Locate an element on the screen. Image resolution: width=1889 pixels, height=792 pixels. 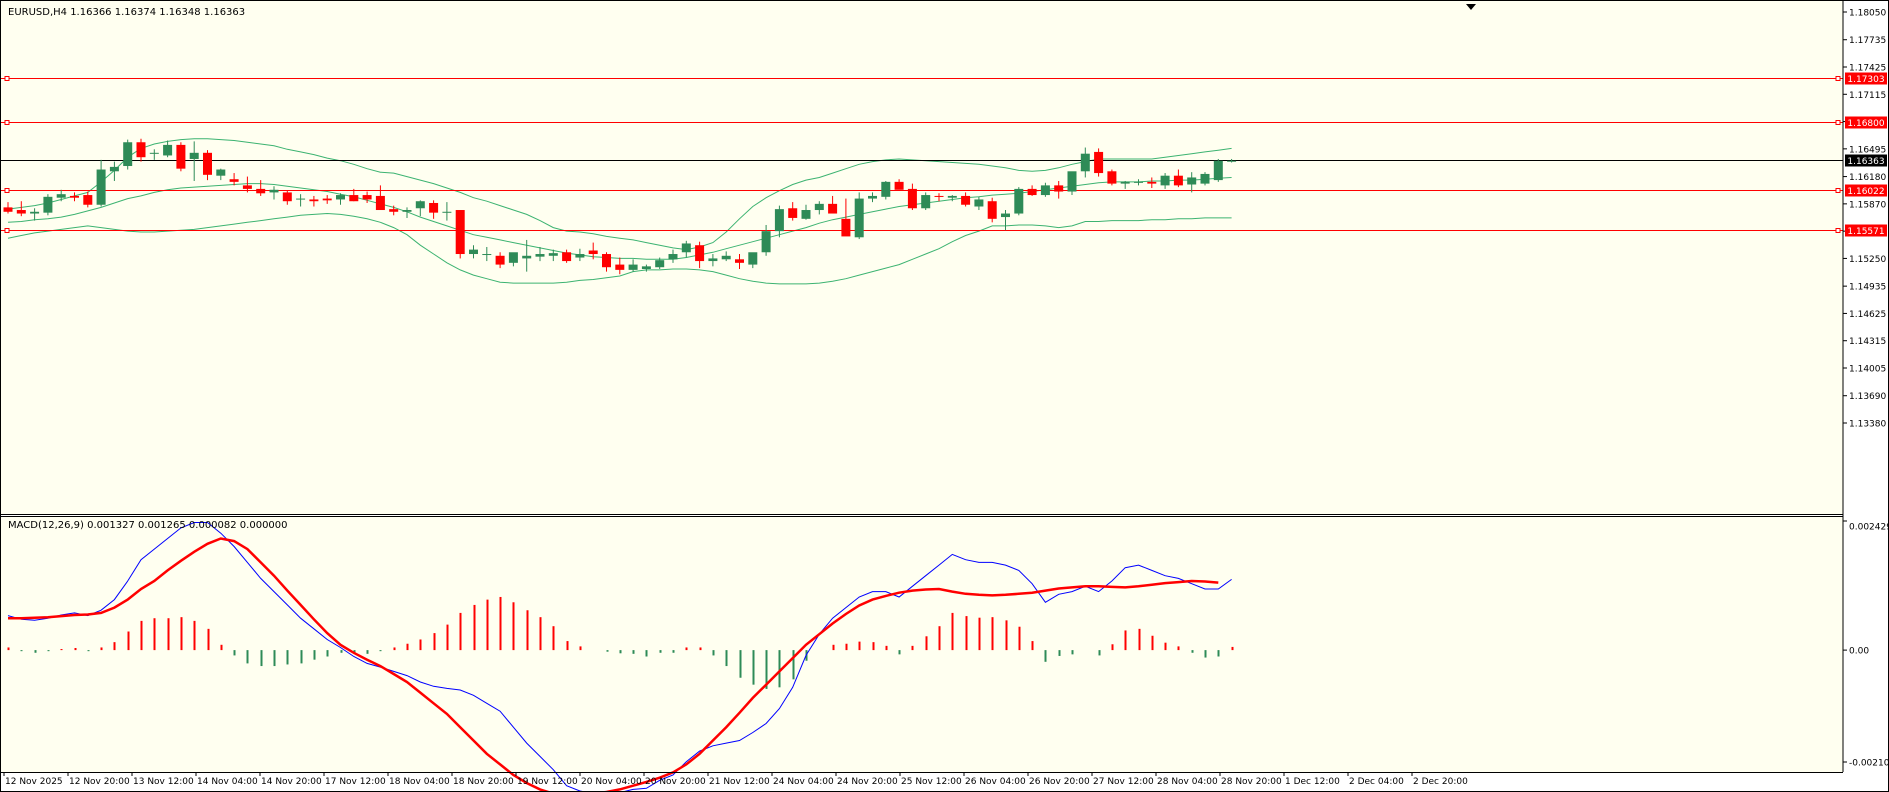
price-axis-label: 1.18050 is located at coordinates (1867, 14).